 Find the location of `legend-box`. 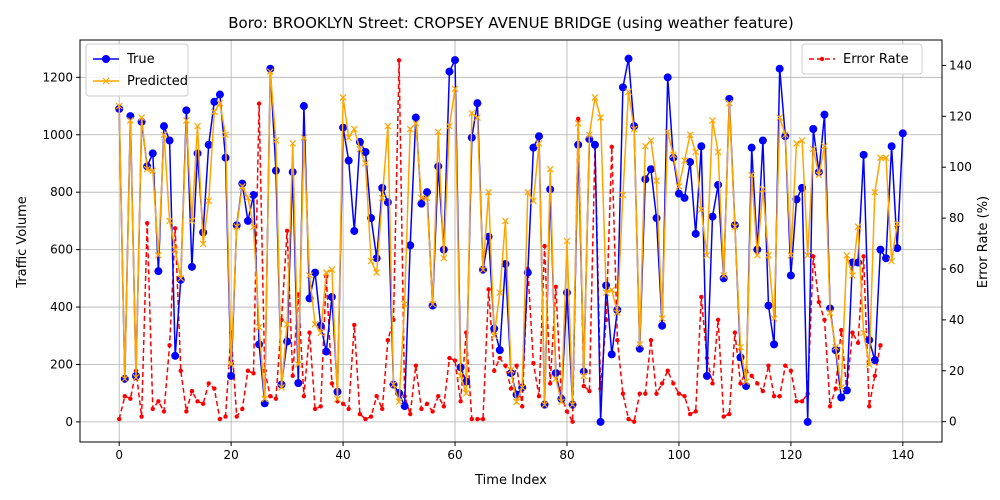

legend-box is located at coordinates (137, 70).